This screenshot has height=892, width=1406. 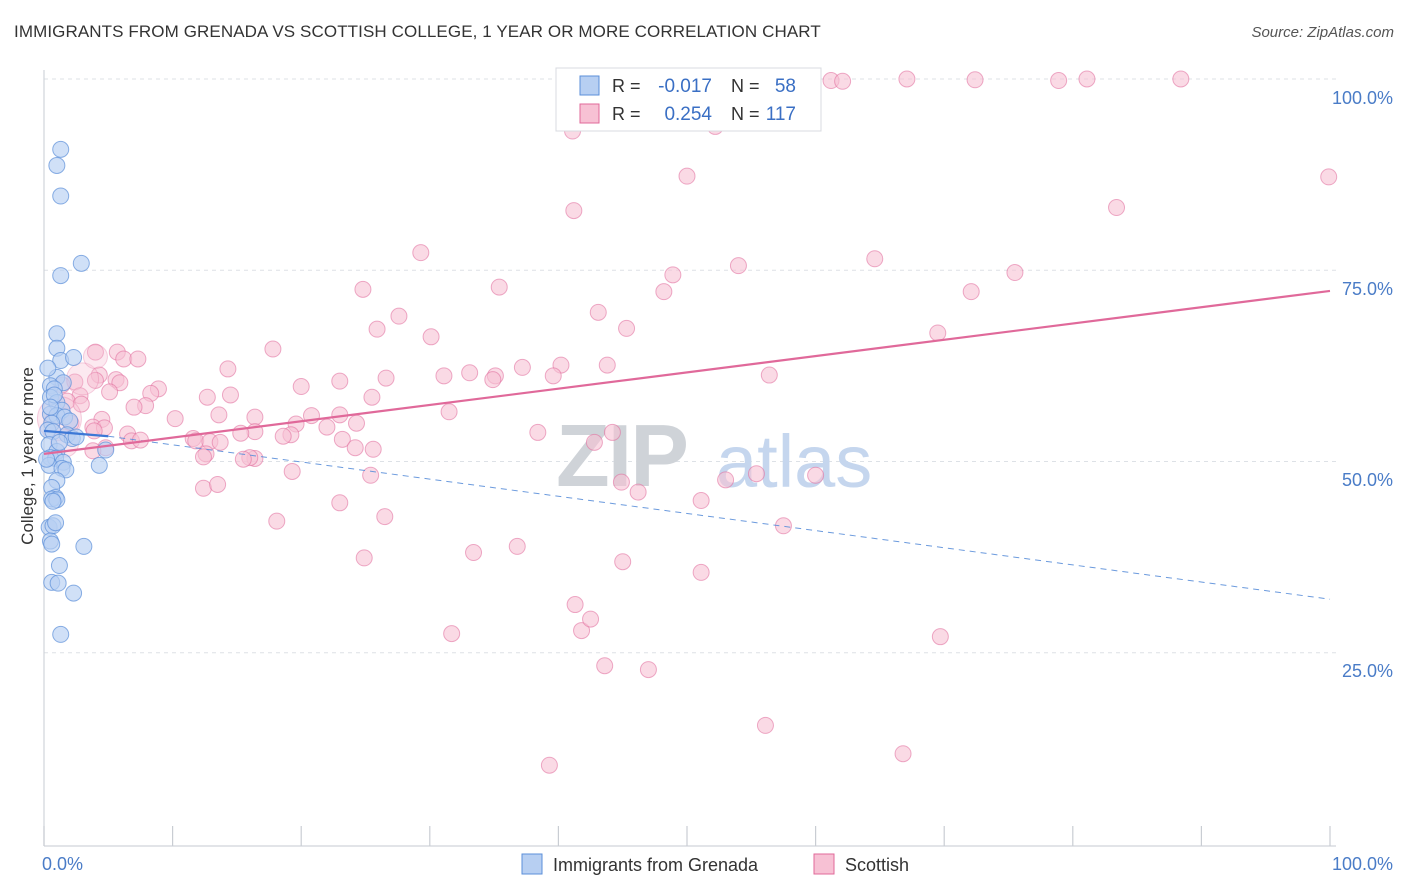 I want to click on y-tick-label-50: 50.0%, so click(x=1367, y=480).